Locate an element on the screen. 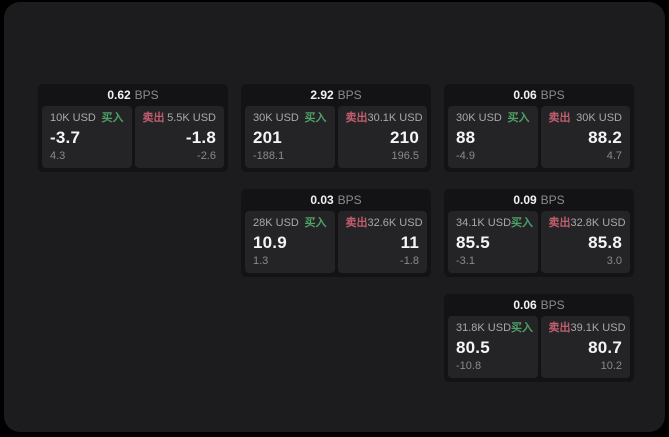 The image size is (669, 437). buy-panel-header: 31.8K USD 买入 is located at coordinates (495, 328).